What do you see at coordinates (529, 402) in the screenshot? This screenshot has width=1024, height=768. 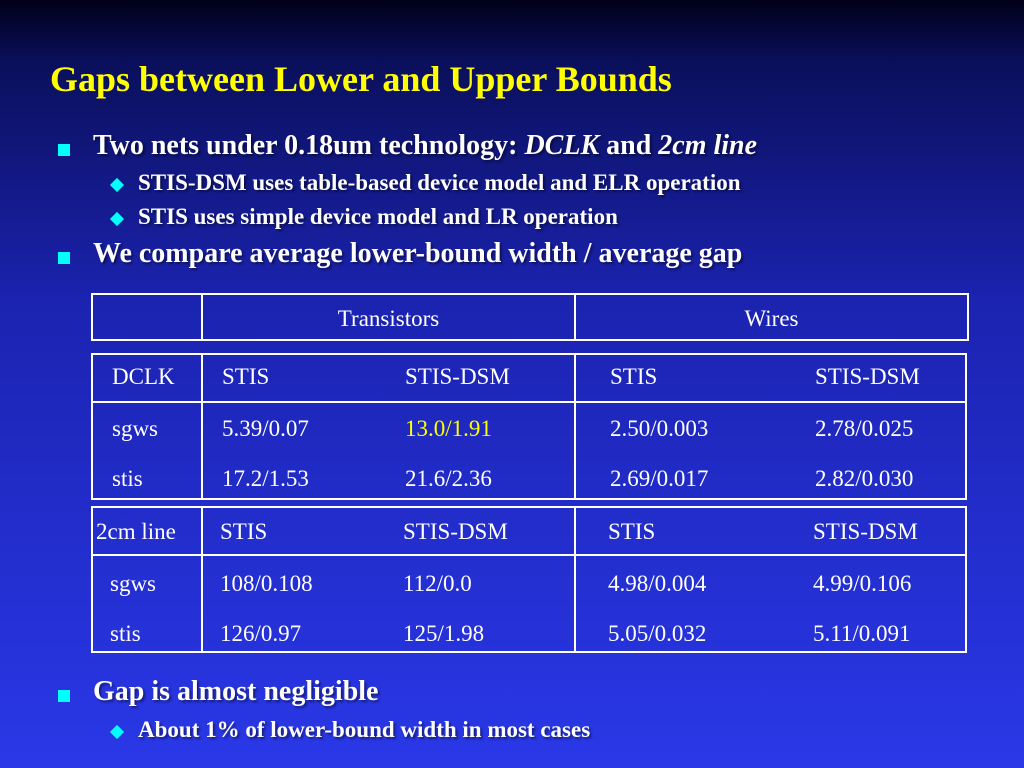 I see `dclk-row-divider` at bounding box center [529, 402].